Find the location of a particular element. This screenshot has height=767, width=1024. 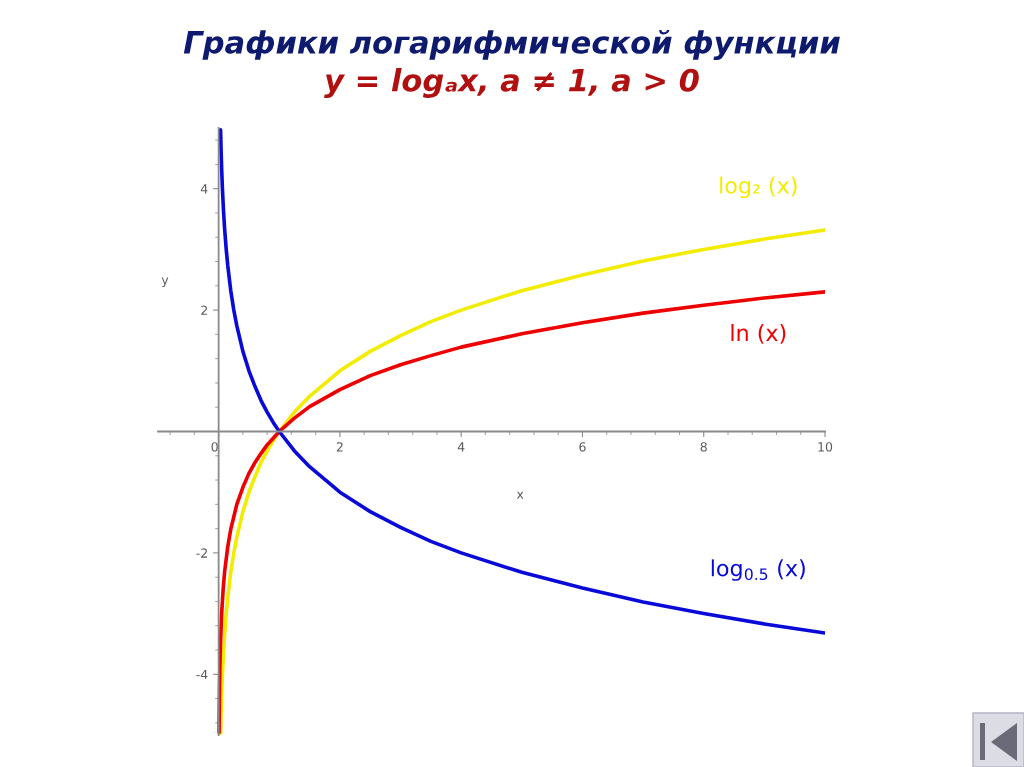

chart-subtitle: y = logₐx, a ≠ 1, a > 0 is located at coordinates (511, 83).